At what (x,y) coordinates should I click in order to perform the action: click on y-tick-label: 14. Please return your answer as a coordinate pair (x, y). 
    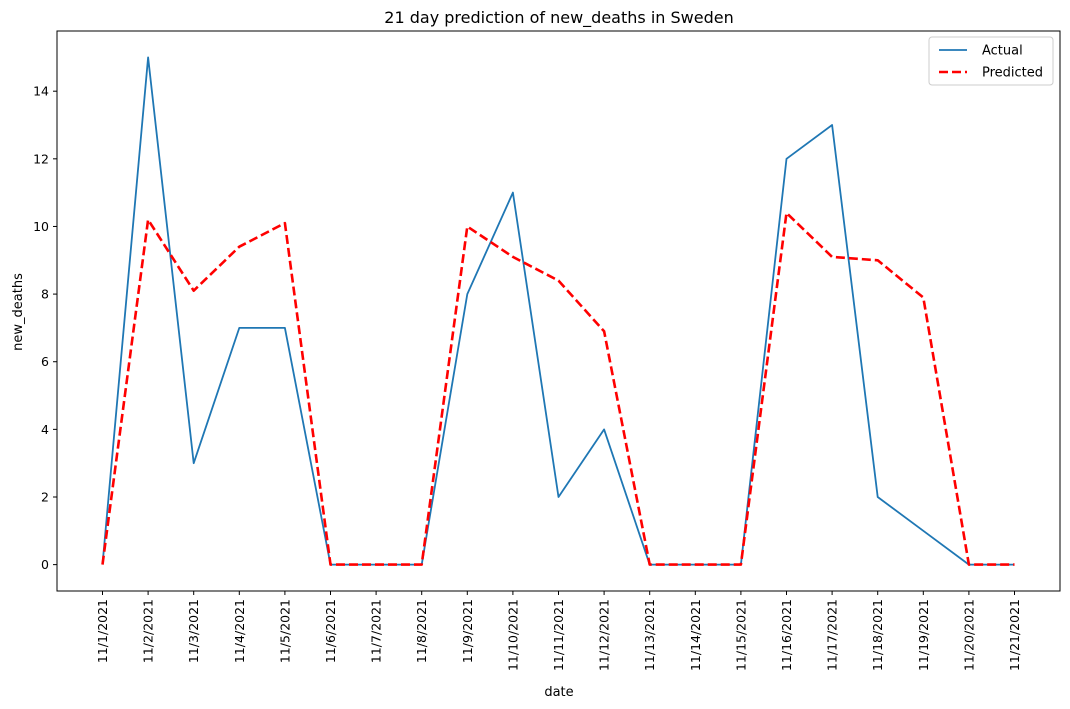
    Looking at the image, I should click on (41, 91).